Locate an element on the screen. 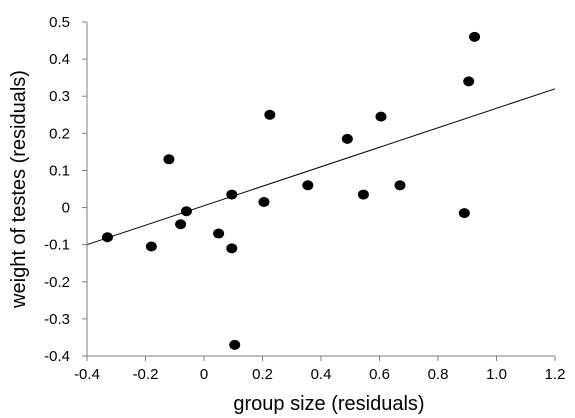  x-tick-label: 0.6 is located at coordinates (379, 374).